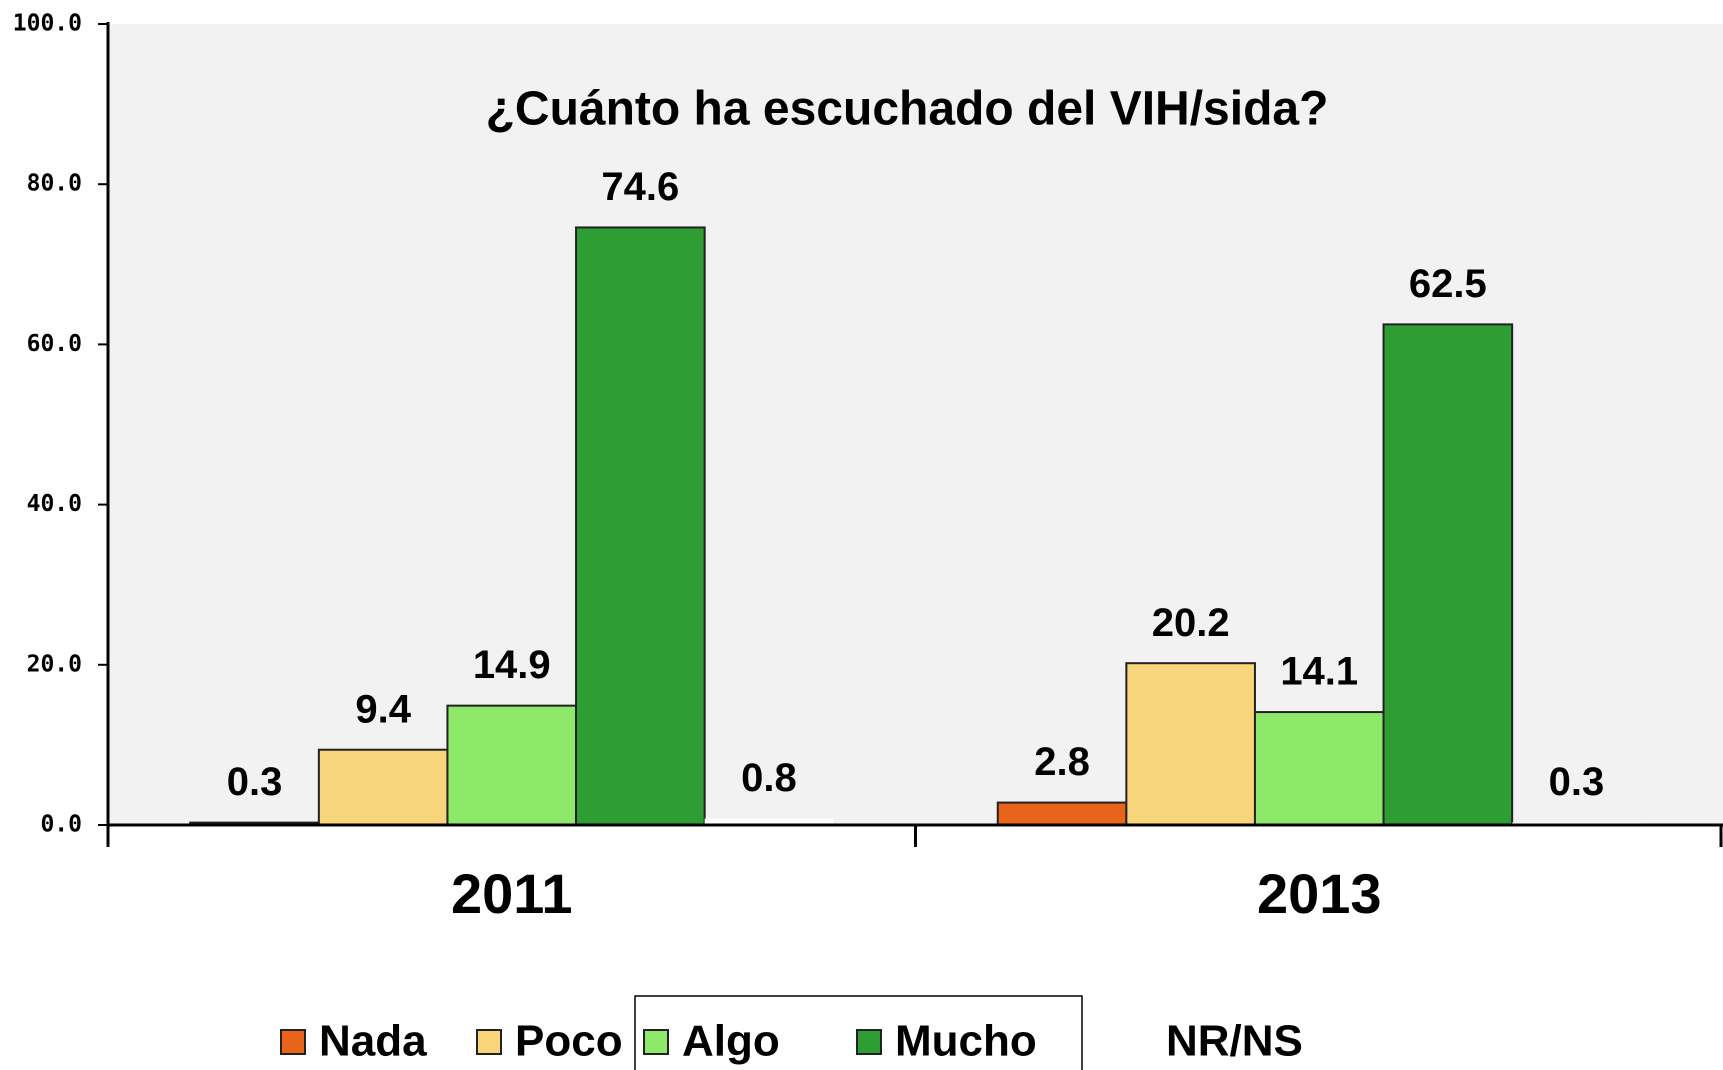 This screenshot has height=1070, width=1723. Describe the element at coordinates (966, 1041) in the screenshot. I see `legend-label: Mucho` at that location.